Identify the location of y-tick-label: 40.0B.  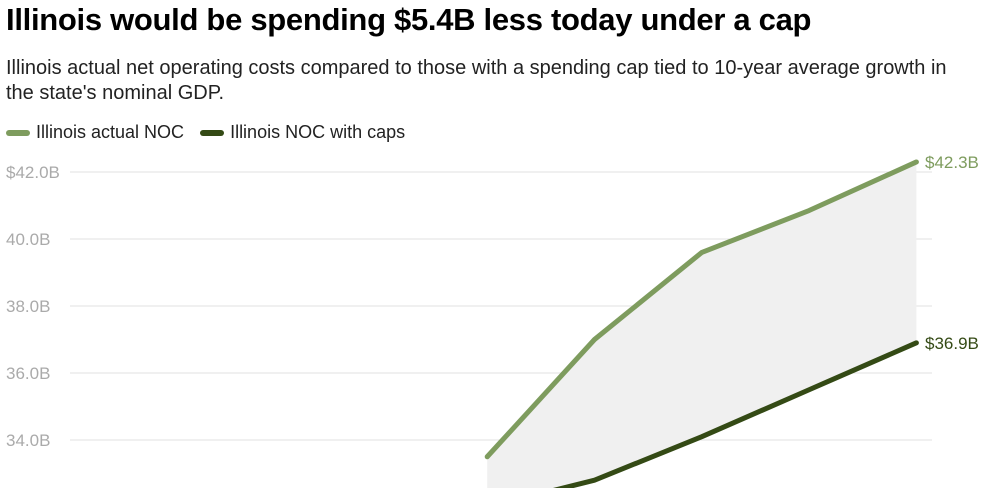
(28, 239).